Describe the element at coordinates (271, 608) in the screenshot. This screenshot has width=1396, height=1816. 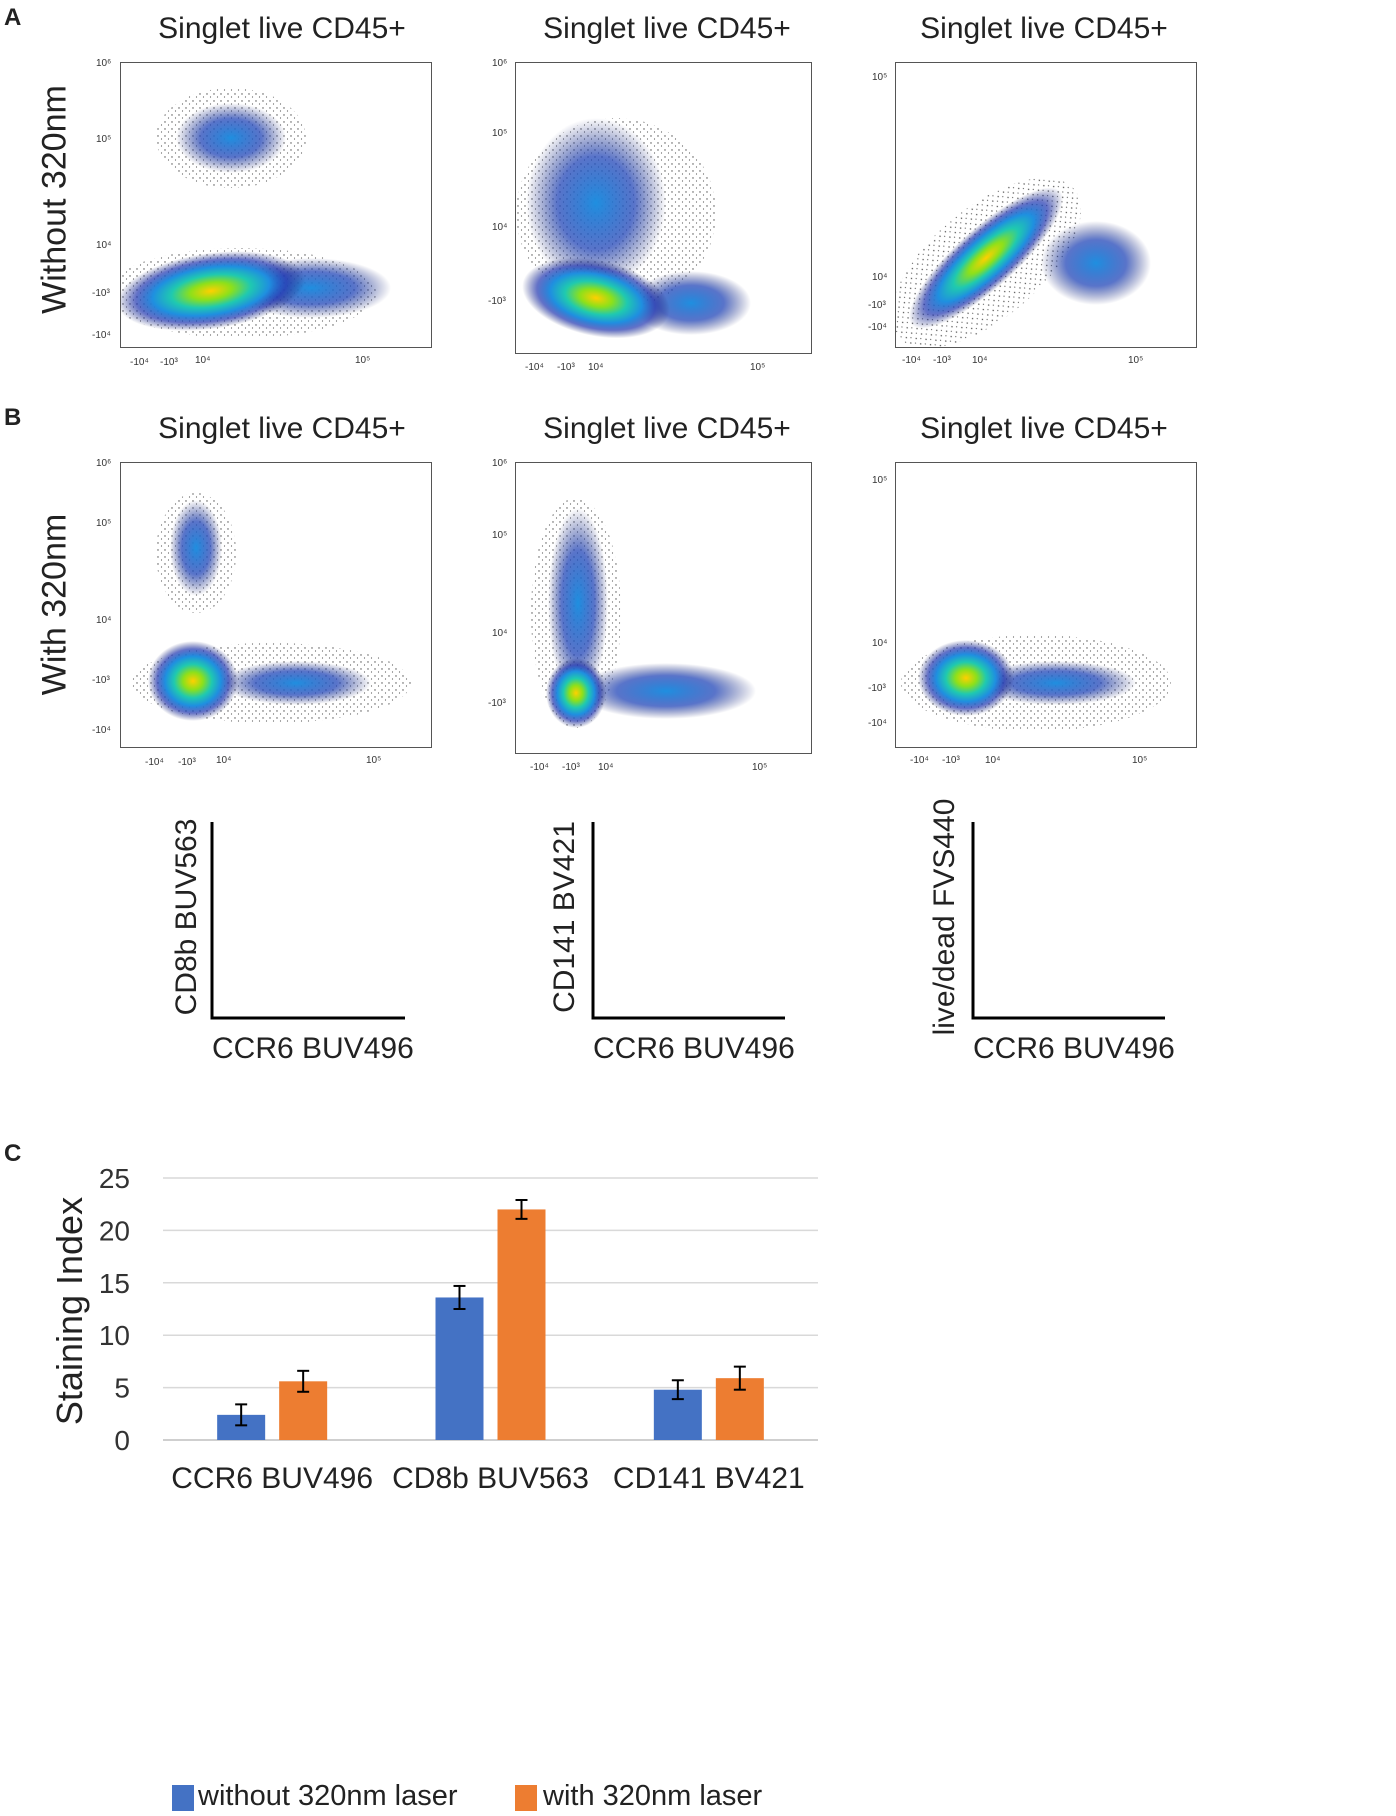
I see `flow-density-b1` at that location.